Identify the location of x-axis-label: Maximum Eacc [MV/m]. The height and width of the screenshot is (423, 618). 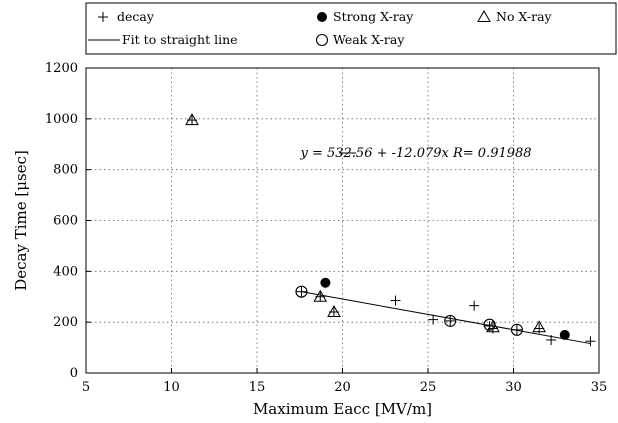
(342, 409).